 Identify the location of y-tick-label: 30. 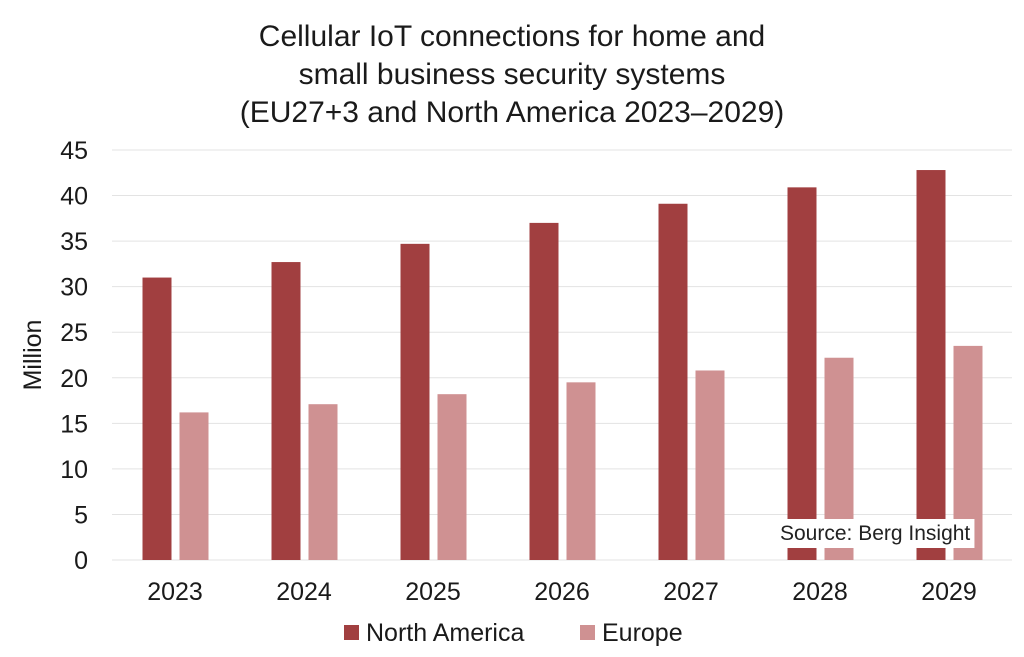
(74, 288).